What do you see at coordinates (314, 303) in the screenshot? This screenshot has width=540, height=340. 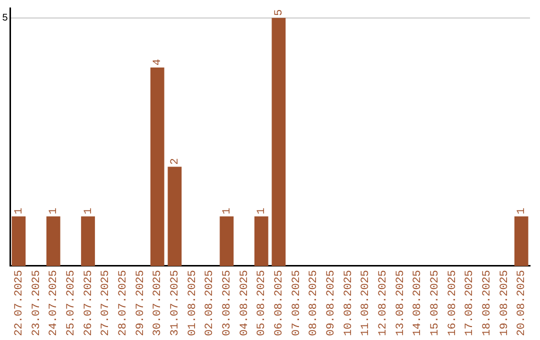 I see `x-tick-label: 08.08.2025` at bounding box center [314, 303].